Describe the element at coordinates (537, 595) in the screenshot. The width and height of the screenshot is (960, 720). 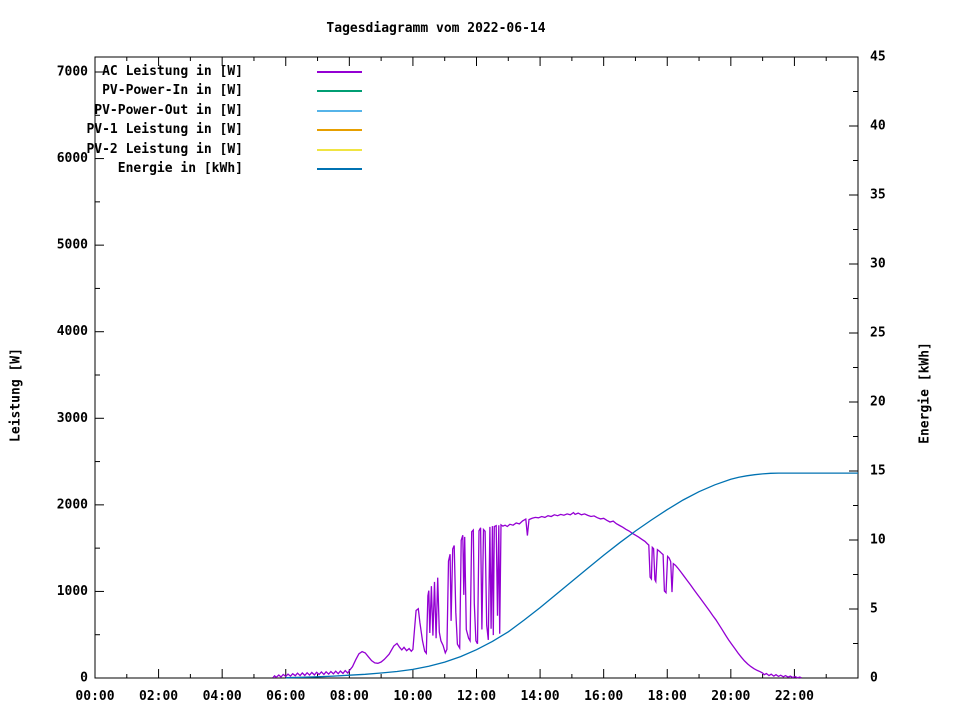
I see `series-line-ac-leistung-in-w` at that location.